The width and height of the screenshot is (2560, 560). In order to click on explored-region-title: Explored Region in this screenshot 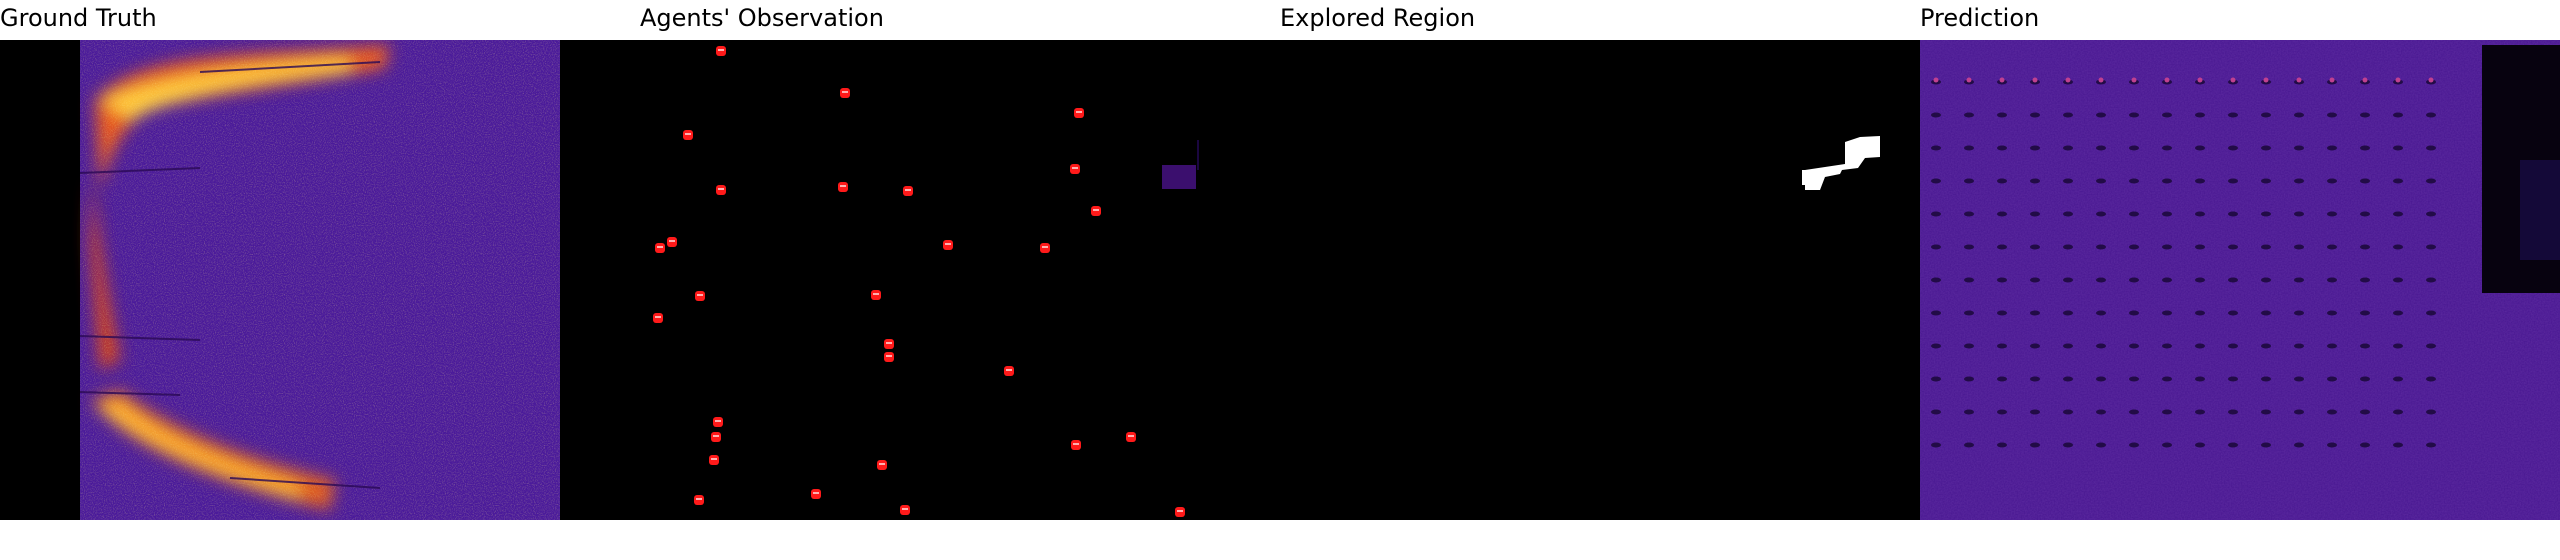, I will do `click(1378, 18)`.